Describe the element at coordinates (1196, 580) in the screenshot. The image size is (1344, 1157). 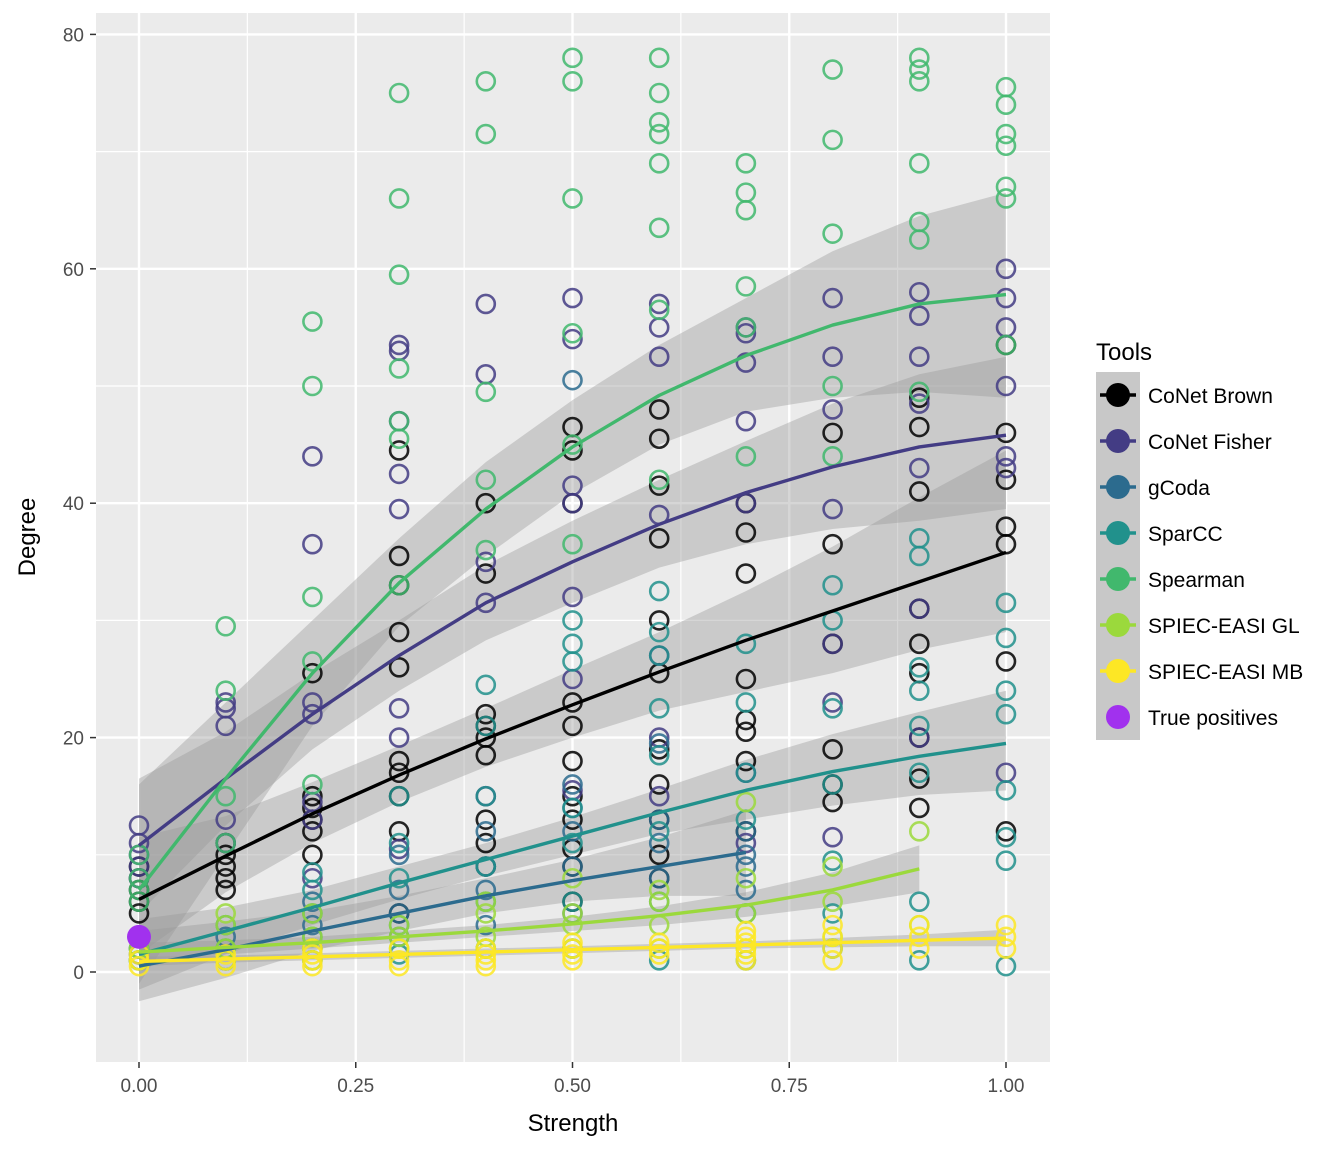
I see `legend-label: Spearman` at that location.